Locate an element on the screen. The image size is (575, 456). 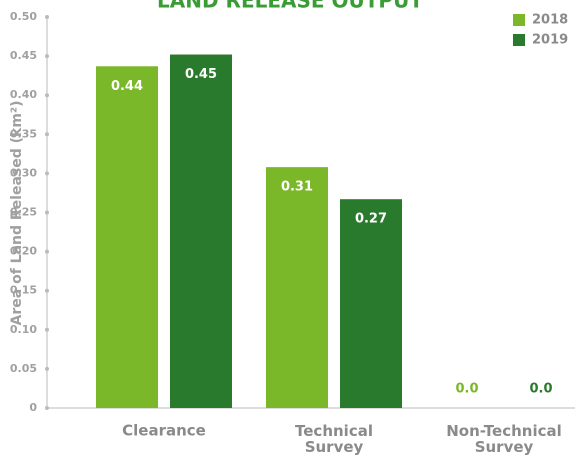
y-tick-label: 0.05 is located at coordinates (23, 368).